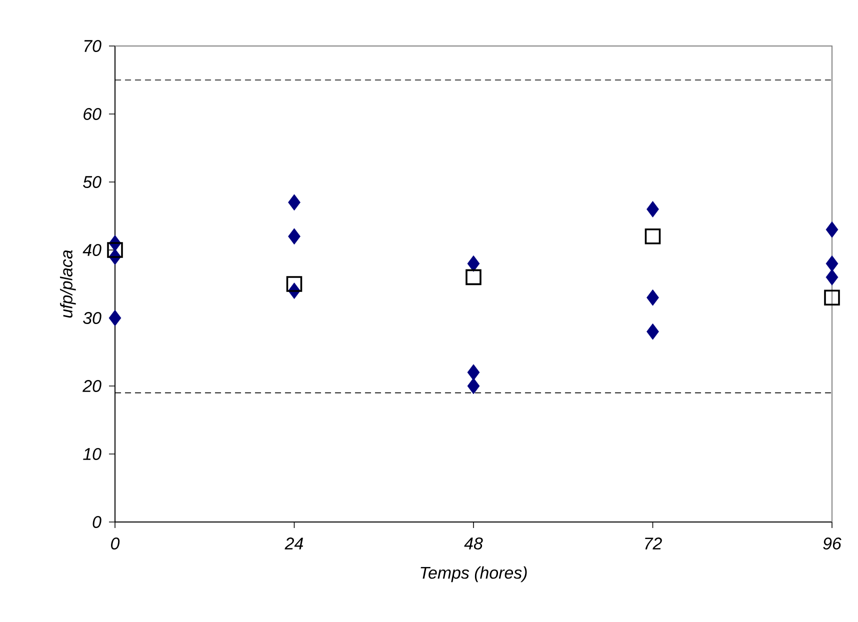 This screenshot has width=858, height=622. What do you see at coordinates (832, 544) in the screenshot?
I see `x-tick-label: 96` at bounding box center [832, 544].